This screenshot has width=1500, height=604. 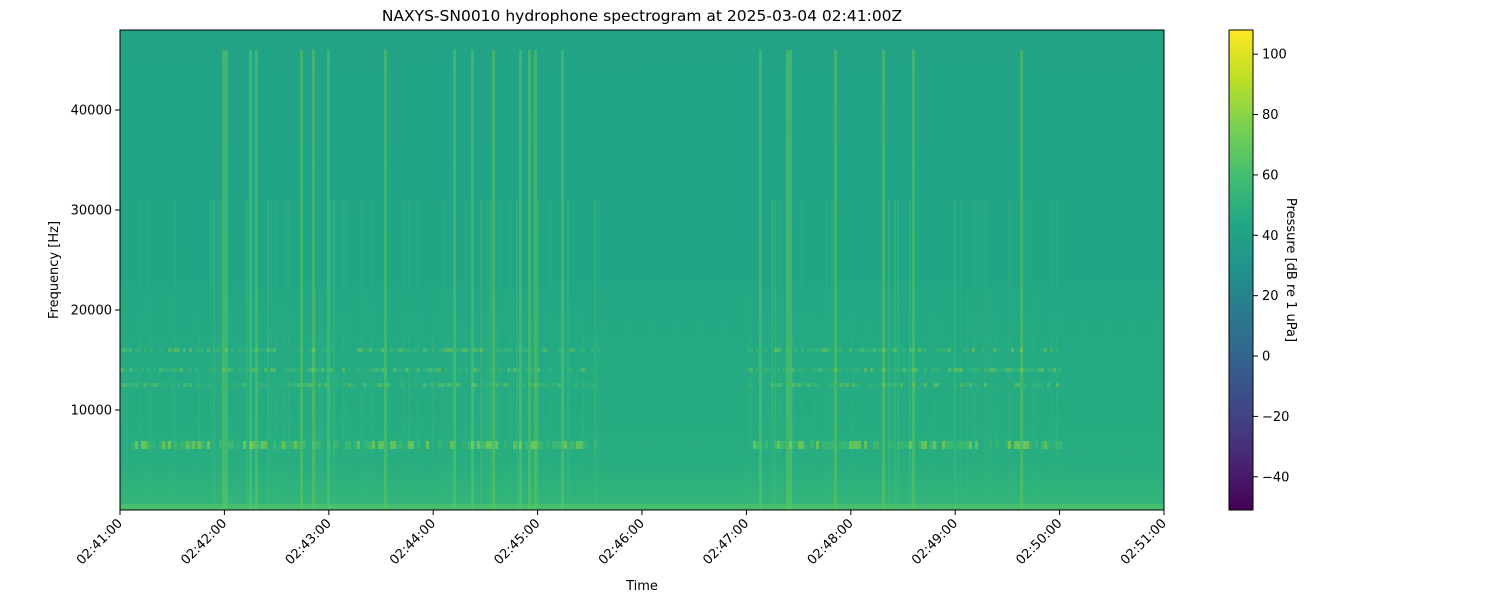 What do you see at coordinates (91, 111) in the screenshot?
I see `y-tick-label: 40000` at bounding box center [91, 111].